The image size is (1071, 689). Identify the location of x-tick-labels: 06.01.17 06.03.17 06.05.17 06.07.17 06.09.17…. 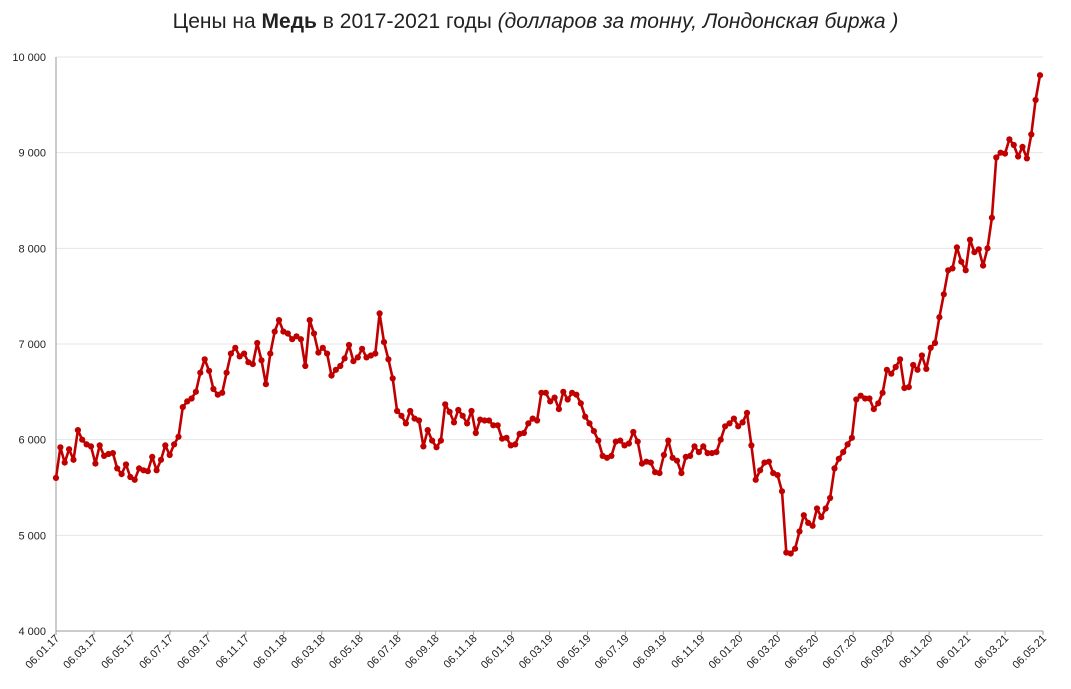
(536, 652).